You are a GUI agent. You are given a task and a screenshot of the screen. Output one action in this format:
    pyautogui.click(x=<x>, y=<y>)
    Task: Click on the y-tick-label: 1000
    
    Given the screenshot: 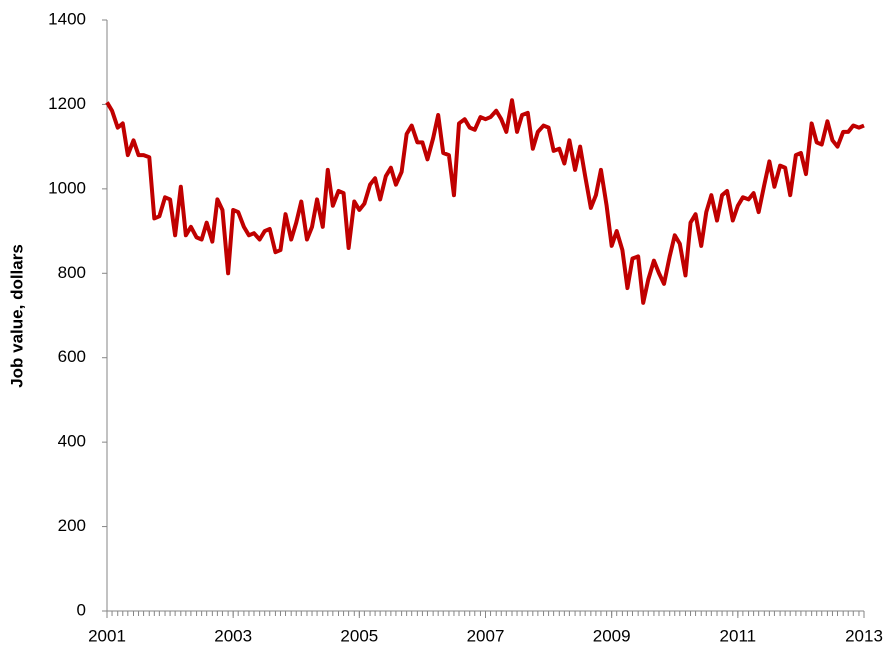 What is the action you would take?
    pyautogui.click(x=67, y=187)
    